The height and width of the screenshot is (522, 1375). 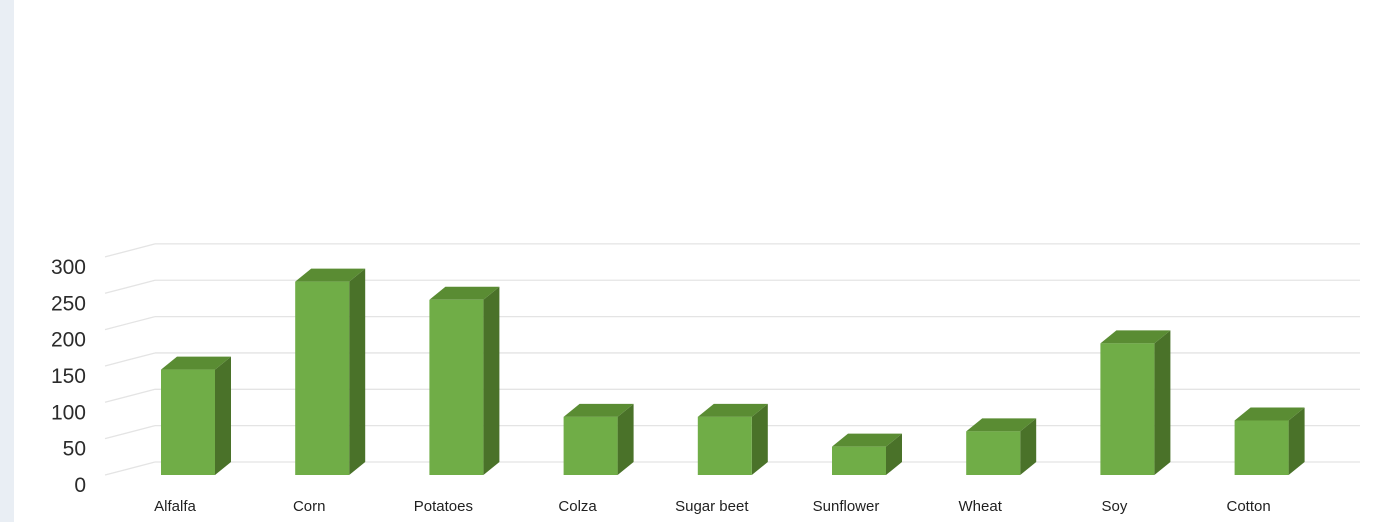 I want to click on bar-sunflower, so click(x=867, y=454).